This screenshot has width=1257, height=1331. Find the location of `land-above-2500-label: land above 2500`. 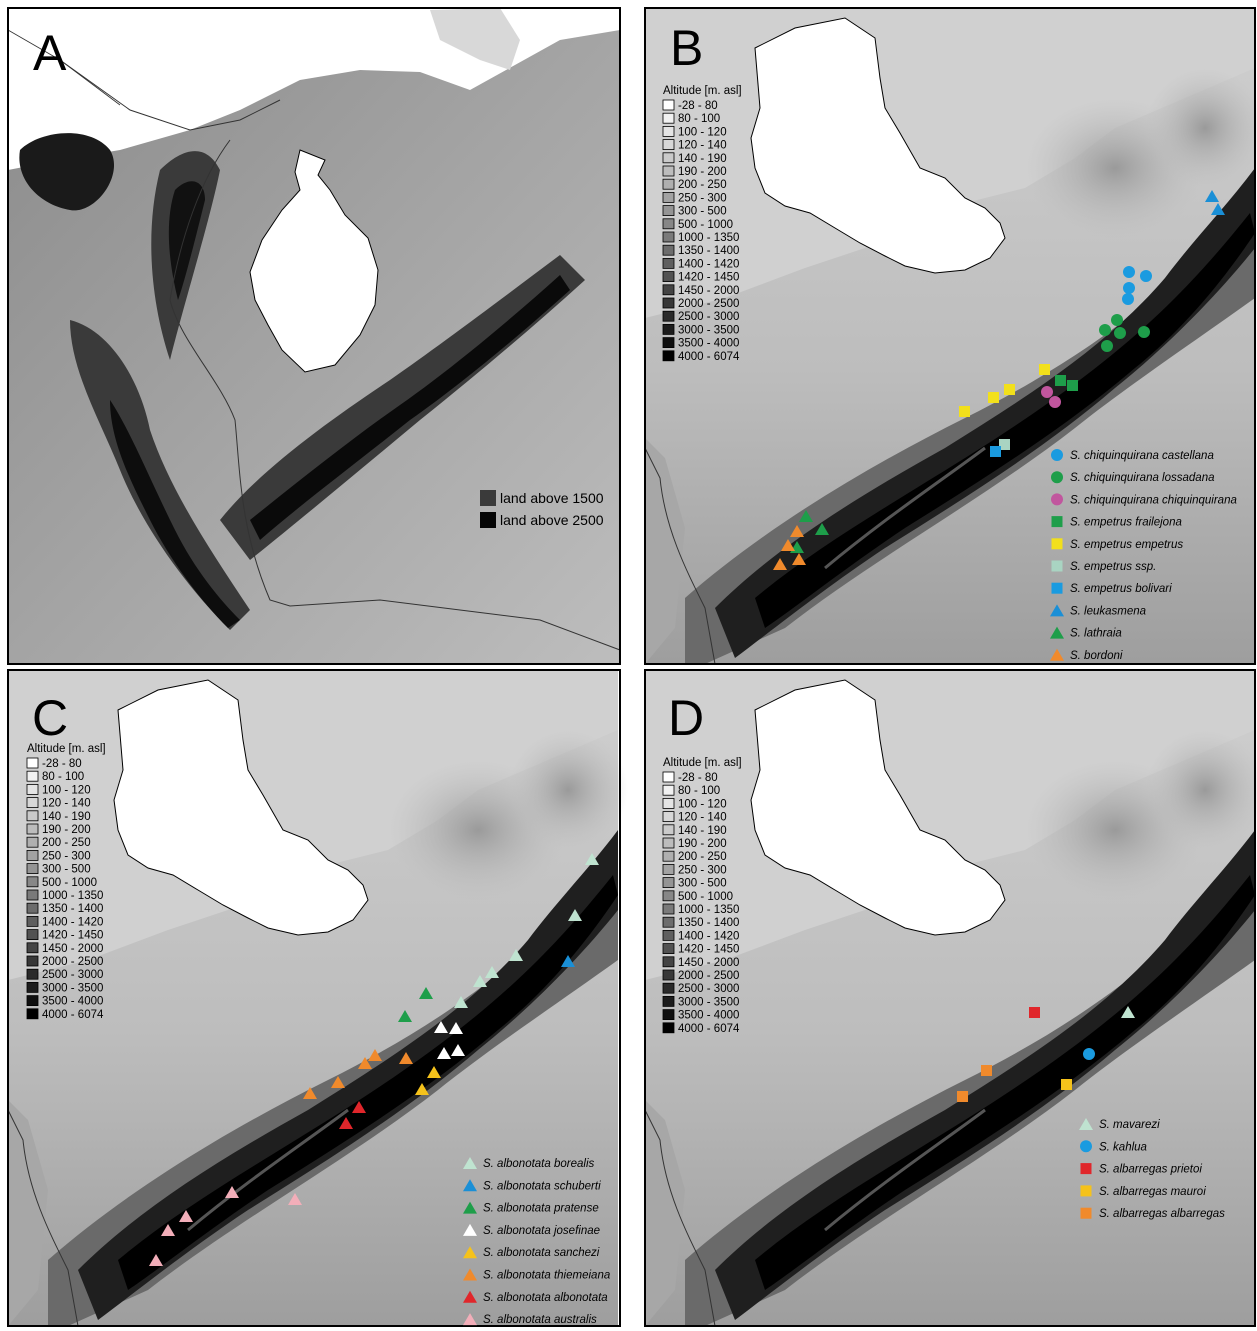

land-above-2500-label: land above 2500 is located at coordinates (552, 520).